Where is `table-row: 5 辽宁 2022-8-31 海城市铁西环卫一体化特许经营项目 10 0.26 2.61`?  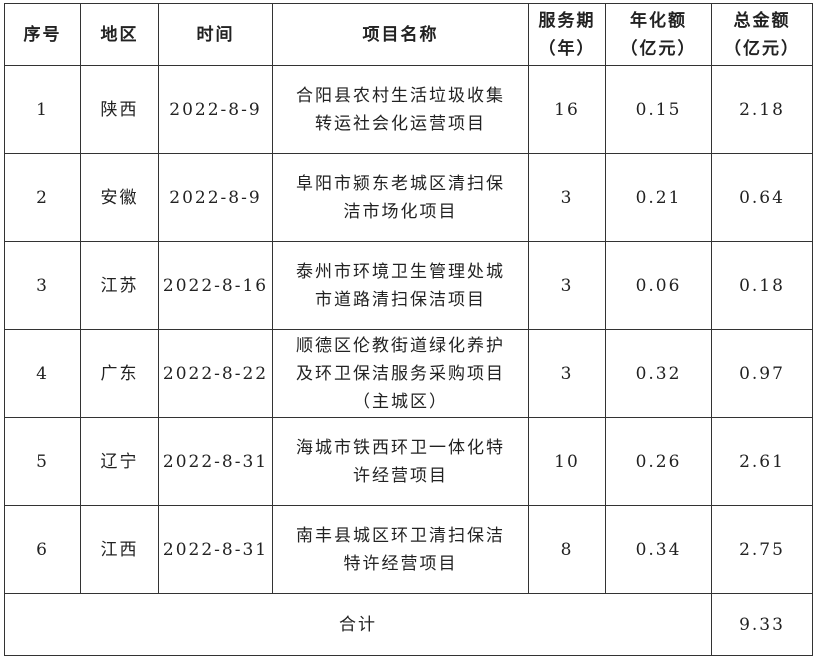
table-row: 5 辽宁 2022-8-31 海城市铁西环卫一体化特许经营项目 10 0.26 2.61 is located at coordinates (408, 461).